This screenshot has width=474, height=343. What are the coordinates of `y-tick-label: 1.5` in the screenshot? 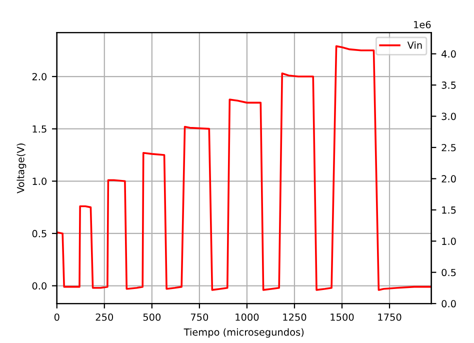 It's located at (39, 129).